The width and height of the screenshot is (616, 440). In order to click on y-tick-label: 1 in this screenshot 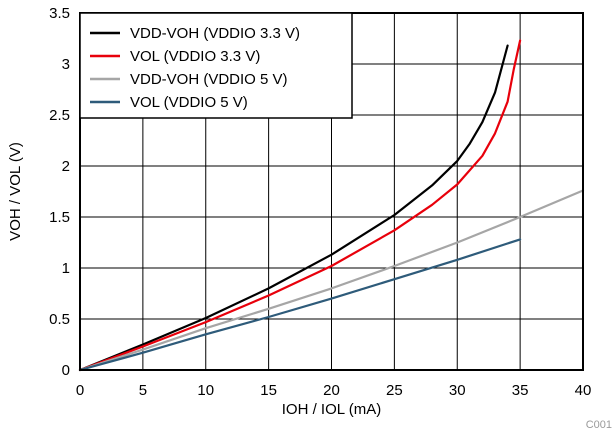, I will do `click(66, 268)`.